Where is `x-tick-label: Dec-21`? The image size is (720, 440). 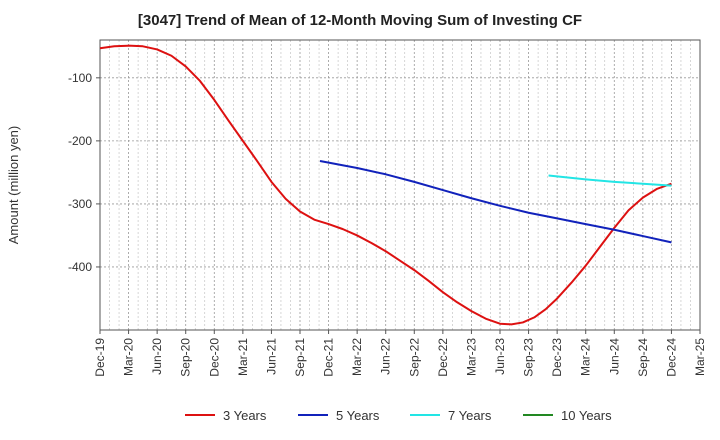 x-tick-label: Dec-21 is located at coordinates (329, 357).